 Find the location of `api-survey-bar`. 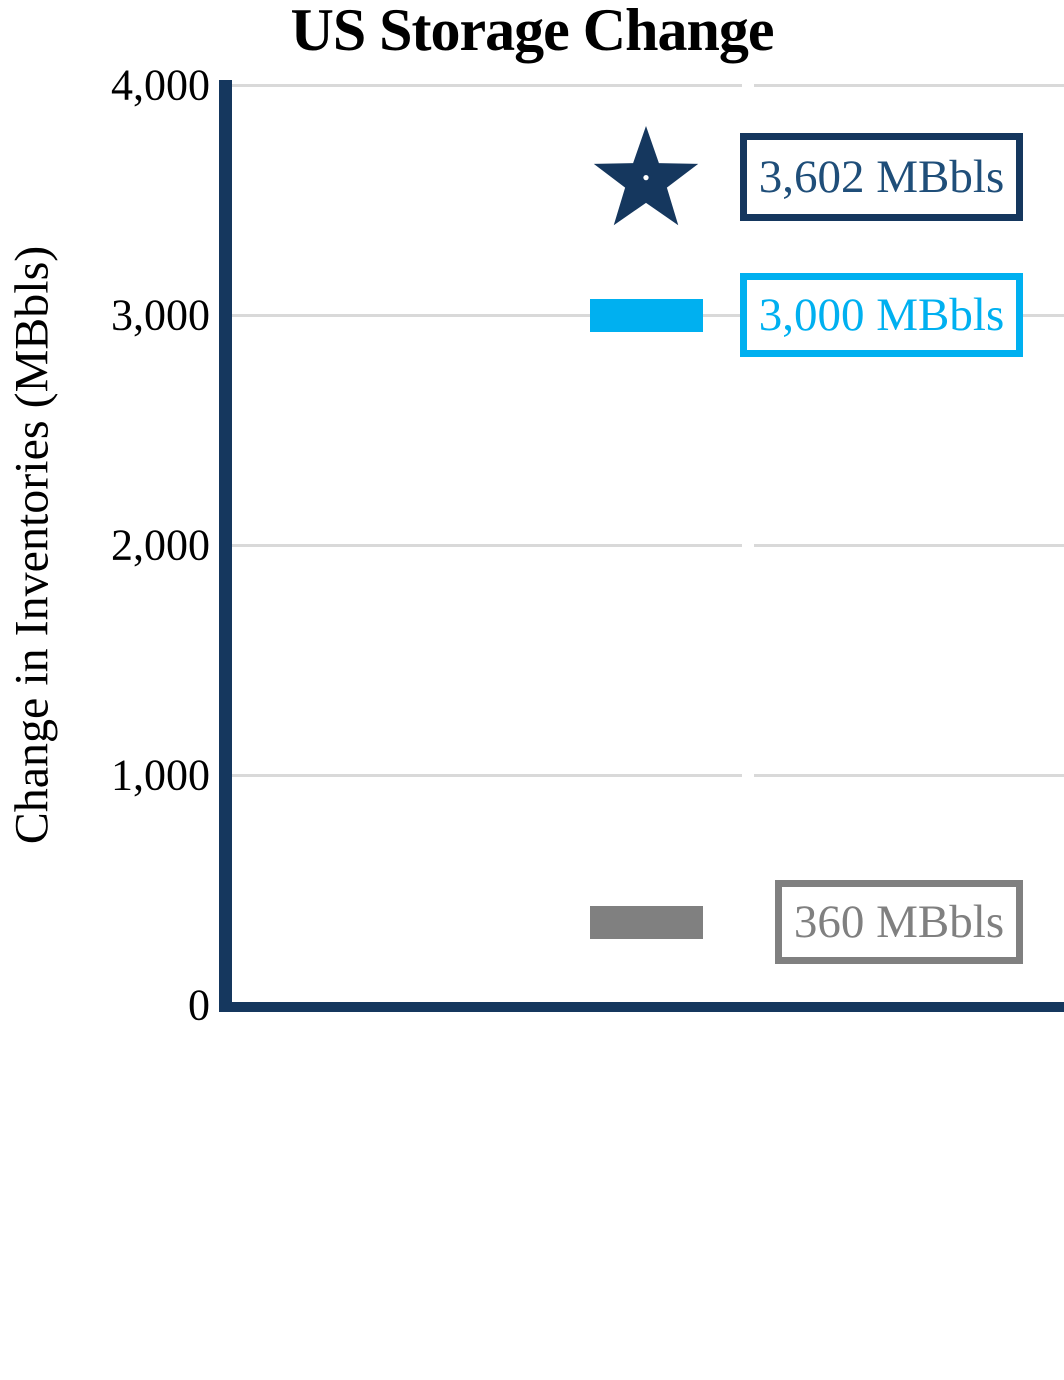

api-survey-bar is located at coordinates (646, 315).